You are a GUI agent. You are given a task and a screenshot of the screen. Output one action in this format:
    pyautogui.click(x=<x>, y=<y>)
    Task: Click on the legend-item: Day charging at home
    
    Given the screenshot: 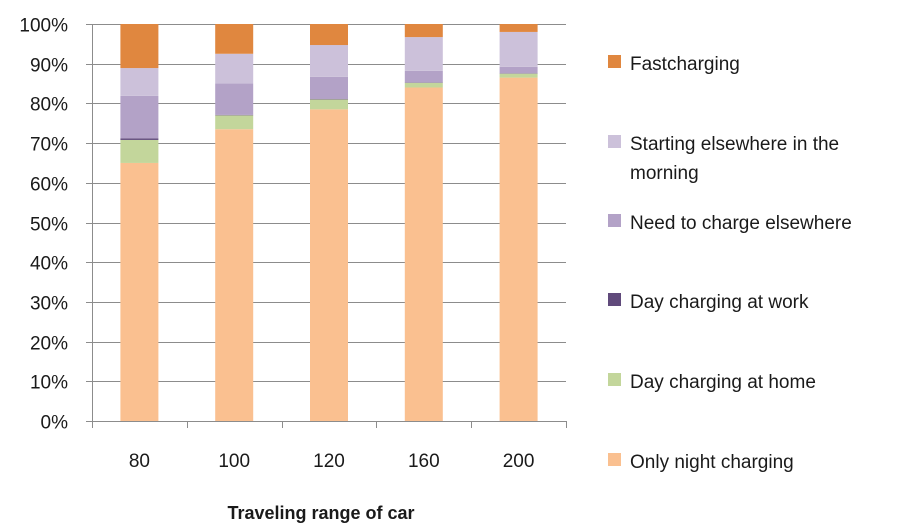 What is the action you would take?
    pyautogui.click(x=712, y=382)
    